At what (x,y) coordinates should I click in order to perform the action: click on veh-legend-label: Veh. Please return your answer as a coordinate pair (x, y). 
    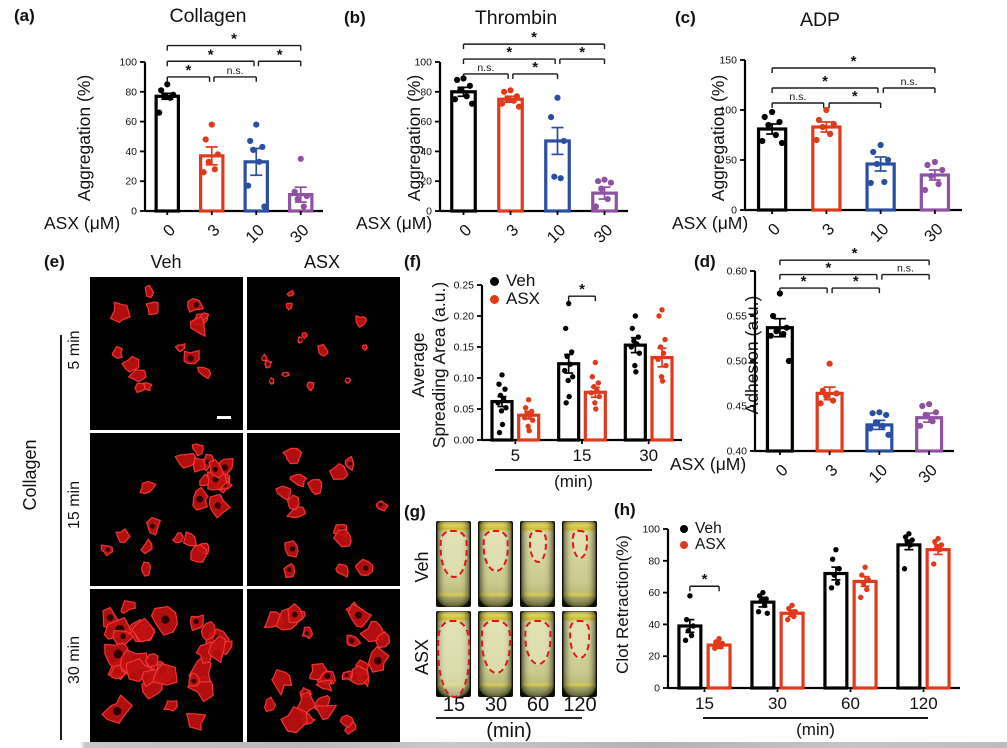
    Looking at the image, I should click on (521, 280).